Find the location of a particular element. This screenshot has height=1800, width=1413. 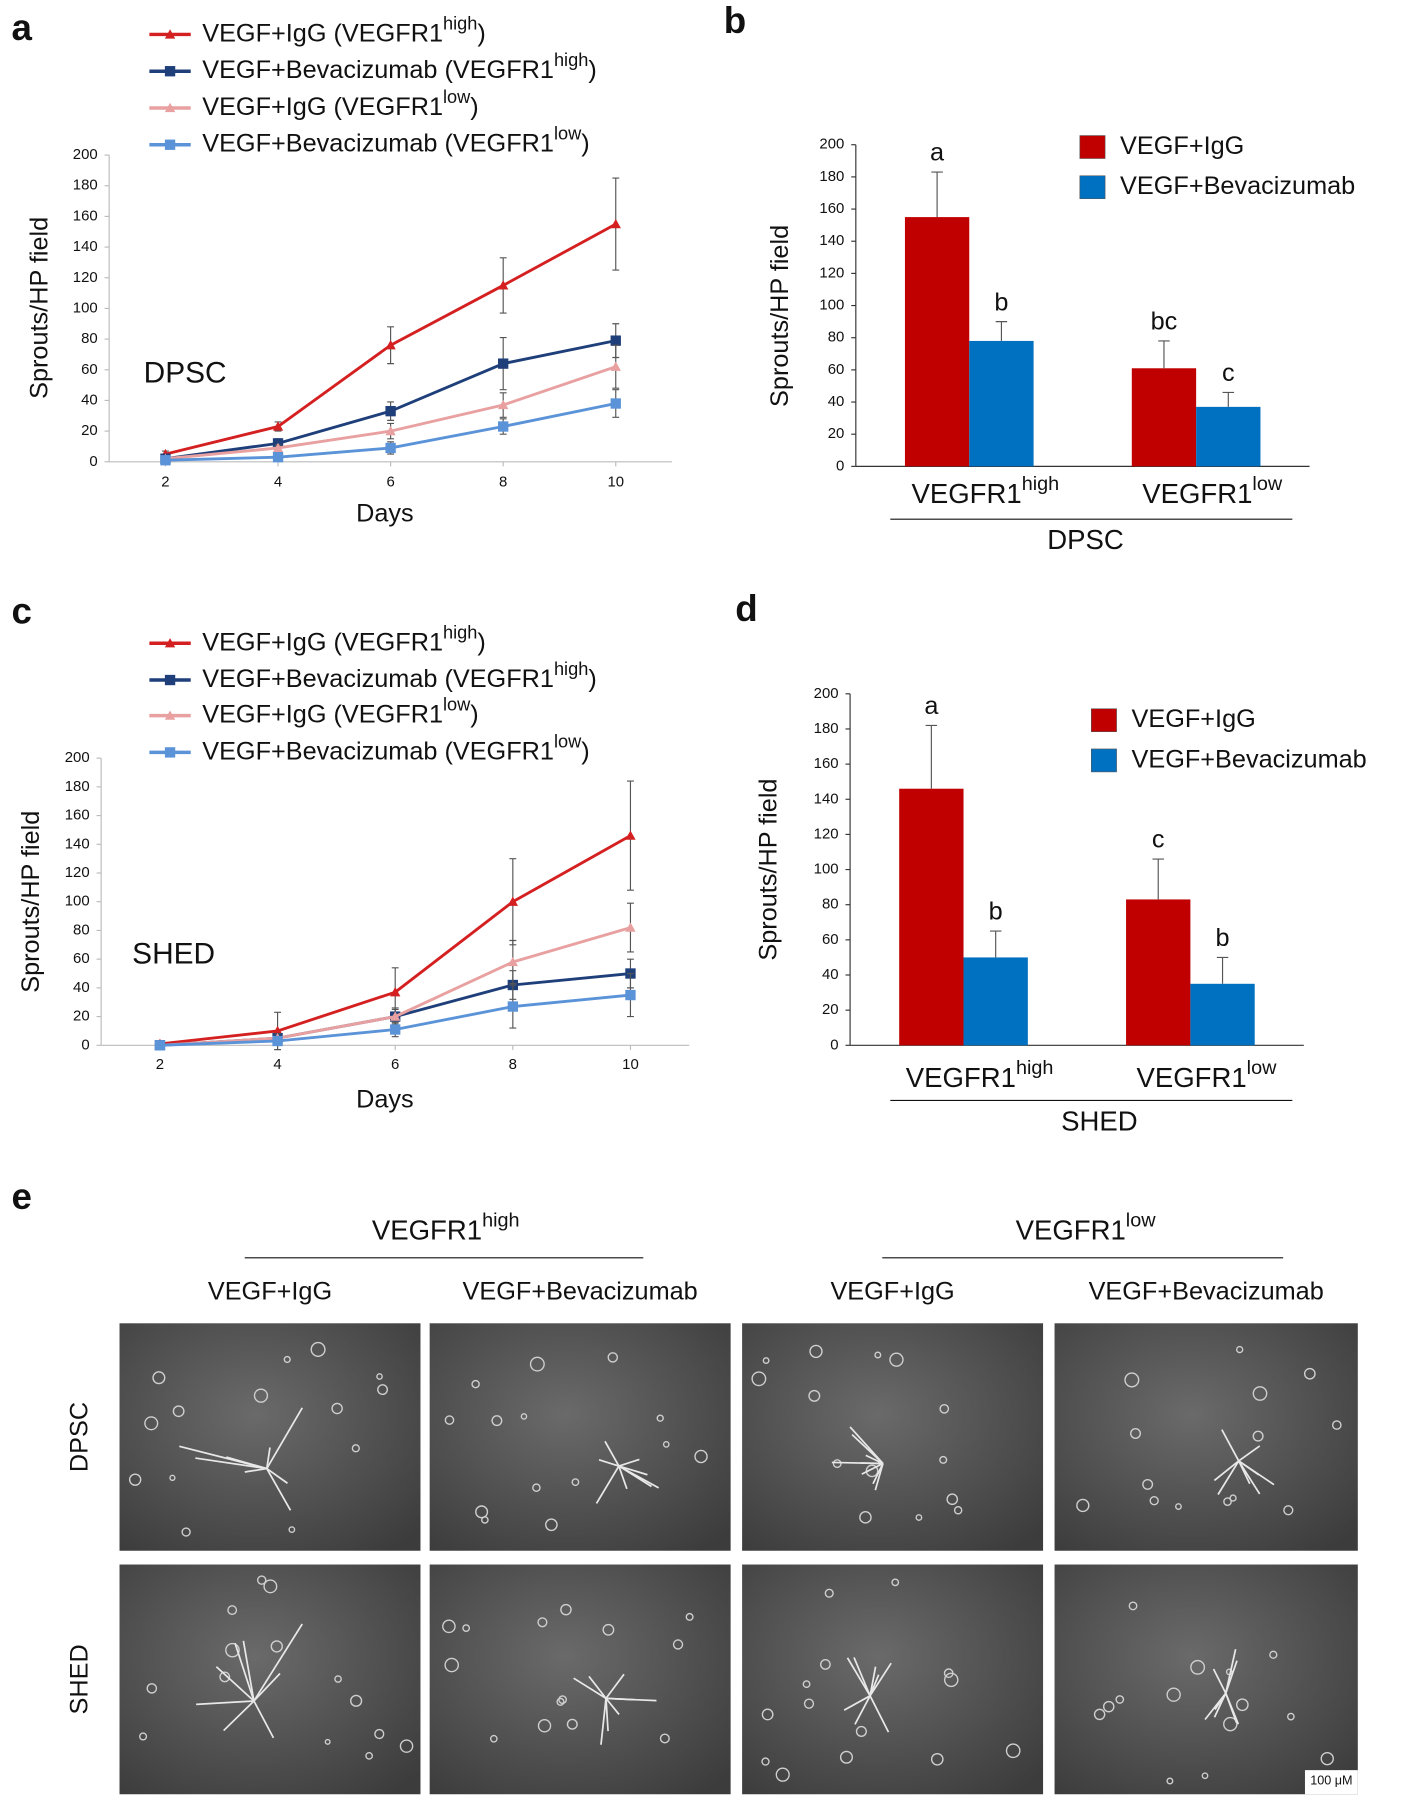

y-tick-label: 20 is located at coordinates (89, 430).